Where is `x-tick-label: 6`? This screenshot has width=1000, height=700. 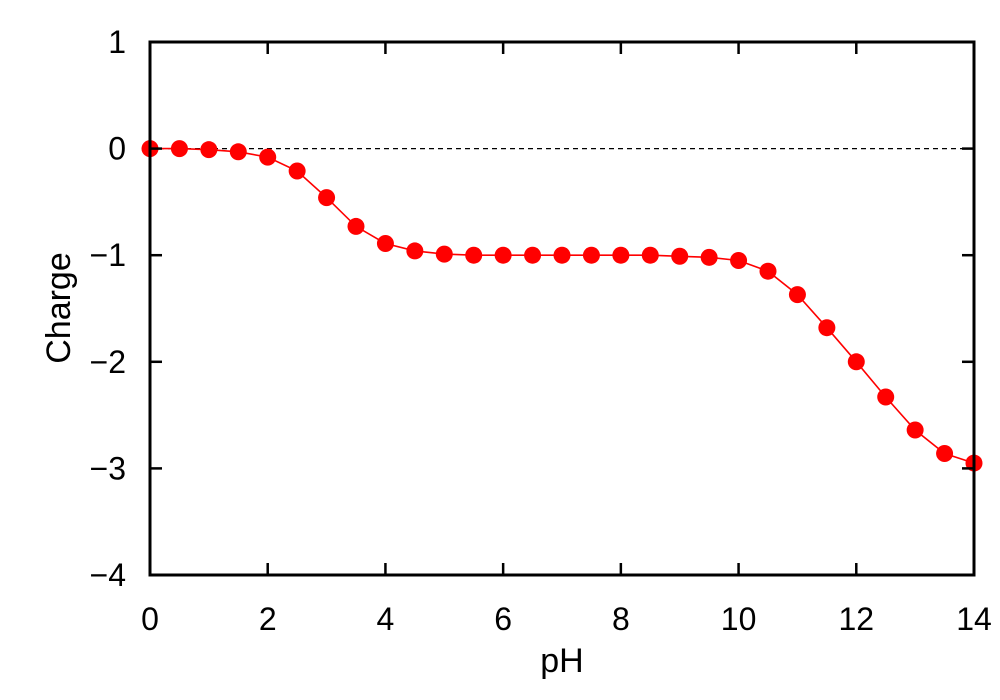 x-tick-label: 6 is located at coordinates (503, 619).